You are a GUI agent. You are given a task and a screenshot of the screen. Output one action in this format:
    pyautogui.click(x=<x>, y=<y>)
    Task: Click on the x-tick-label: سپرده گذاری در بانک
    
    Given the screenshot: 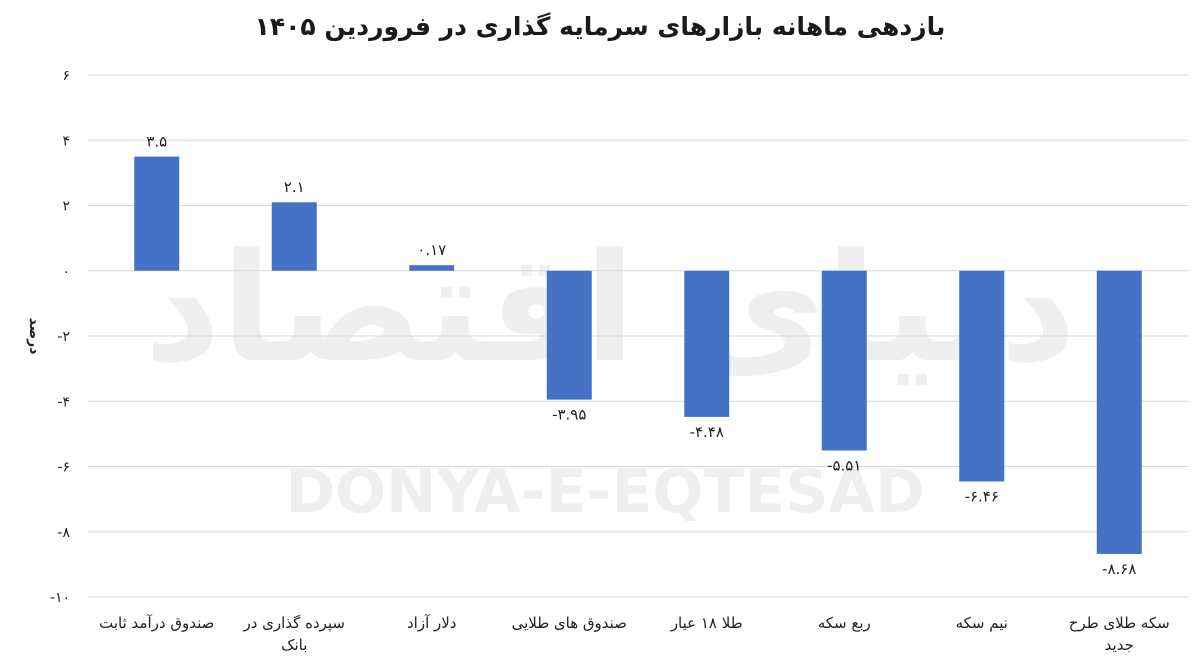 What is the action you would take?
    pyautogui.click(x=293, y=634)
    